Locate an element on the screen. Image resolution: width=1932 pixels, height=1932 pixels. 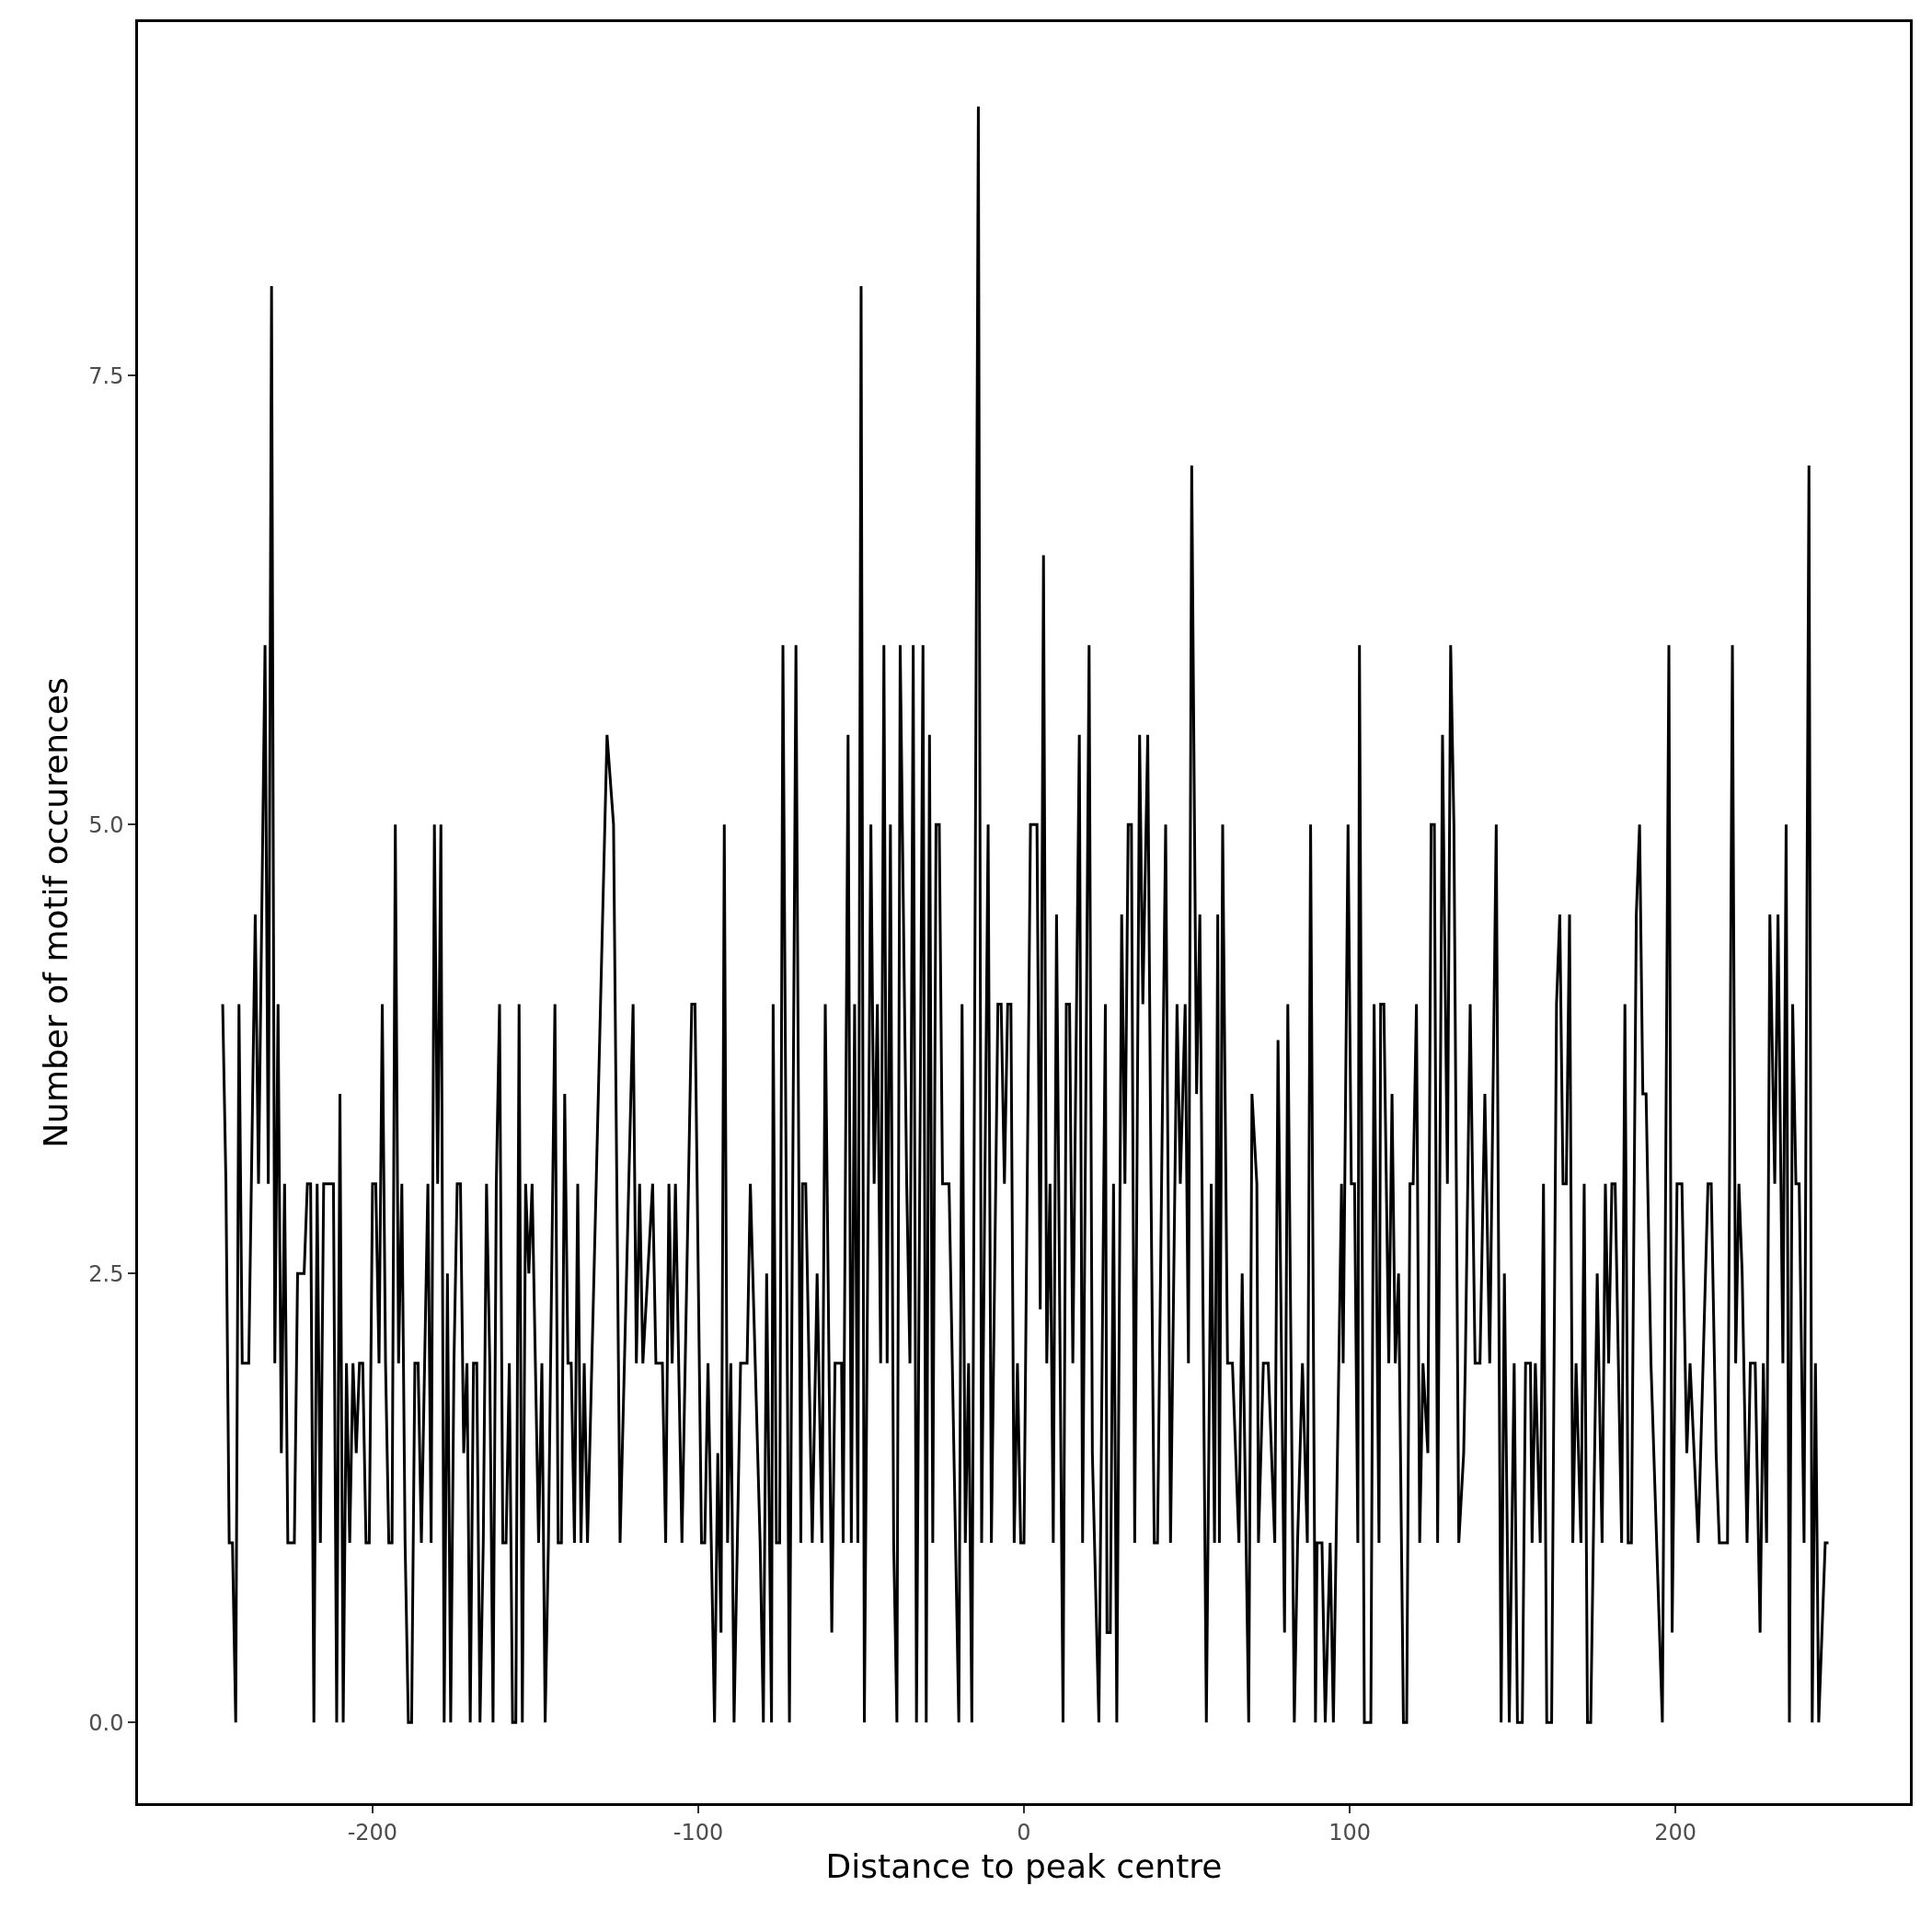
x-tick-label: 200 is located at coordinates (1675, 1832).